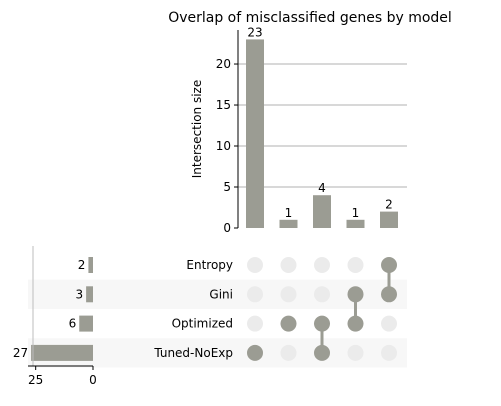 Image resolution: width=501 pixels, height=406 pixels. I want to click on y-axis-label: Intersection size, so click(197, 129).